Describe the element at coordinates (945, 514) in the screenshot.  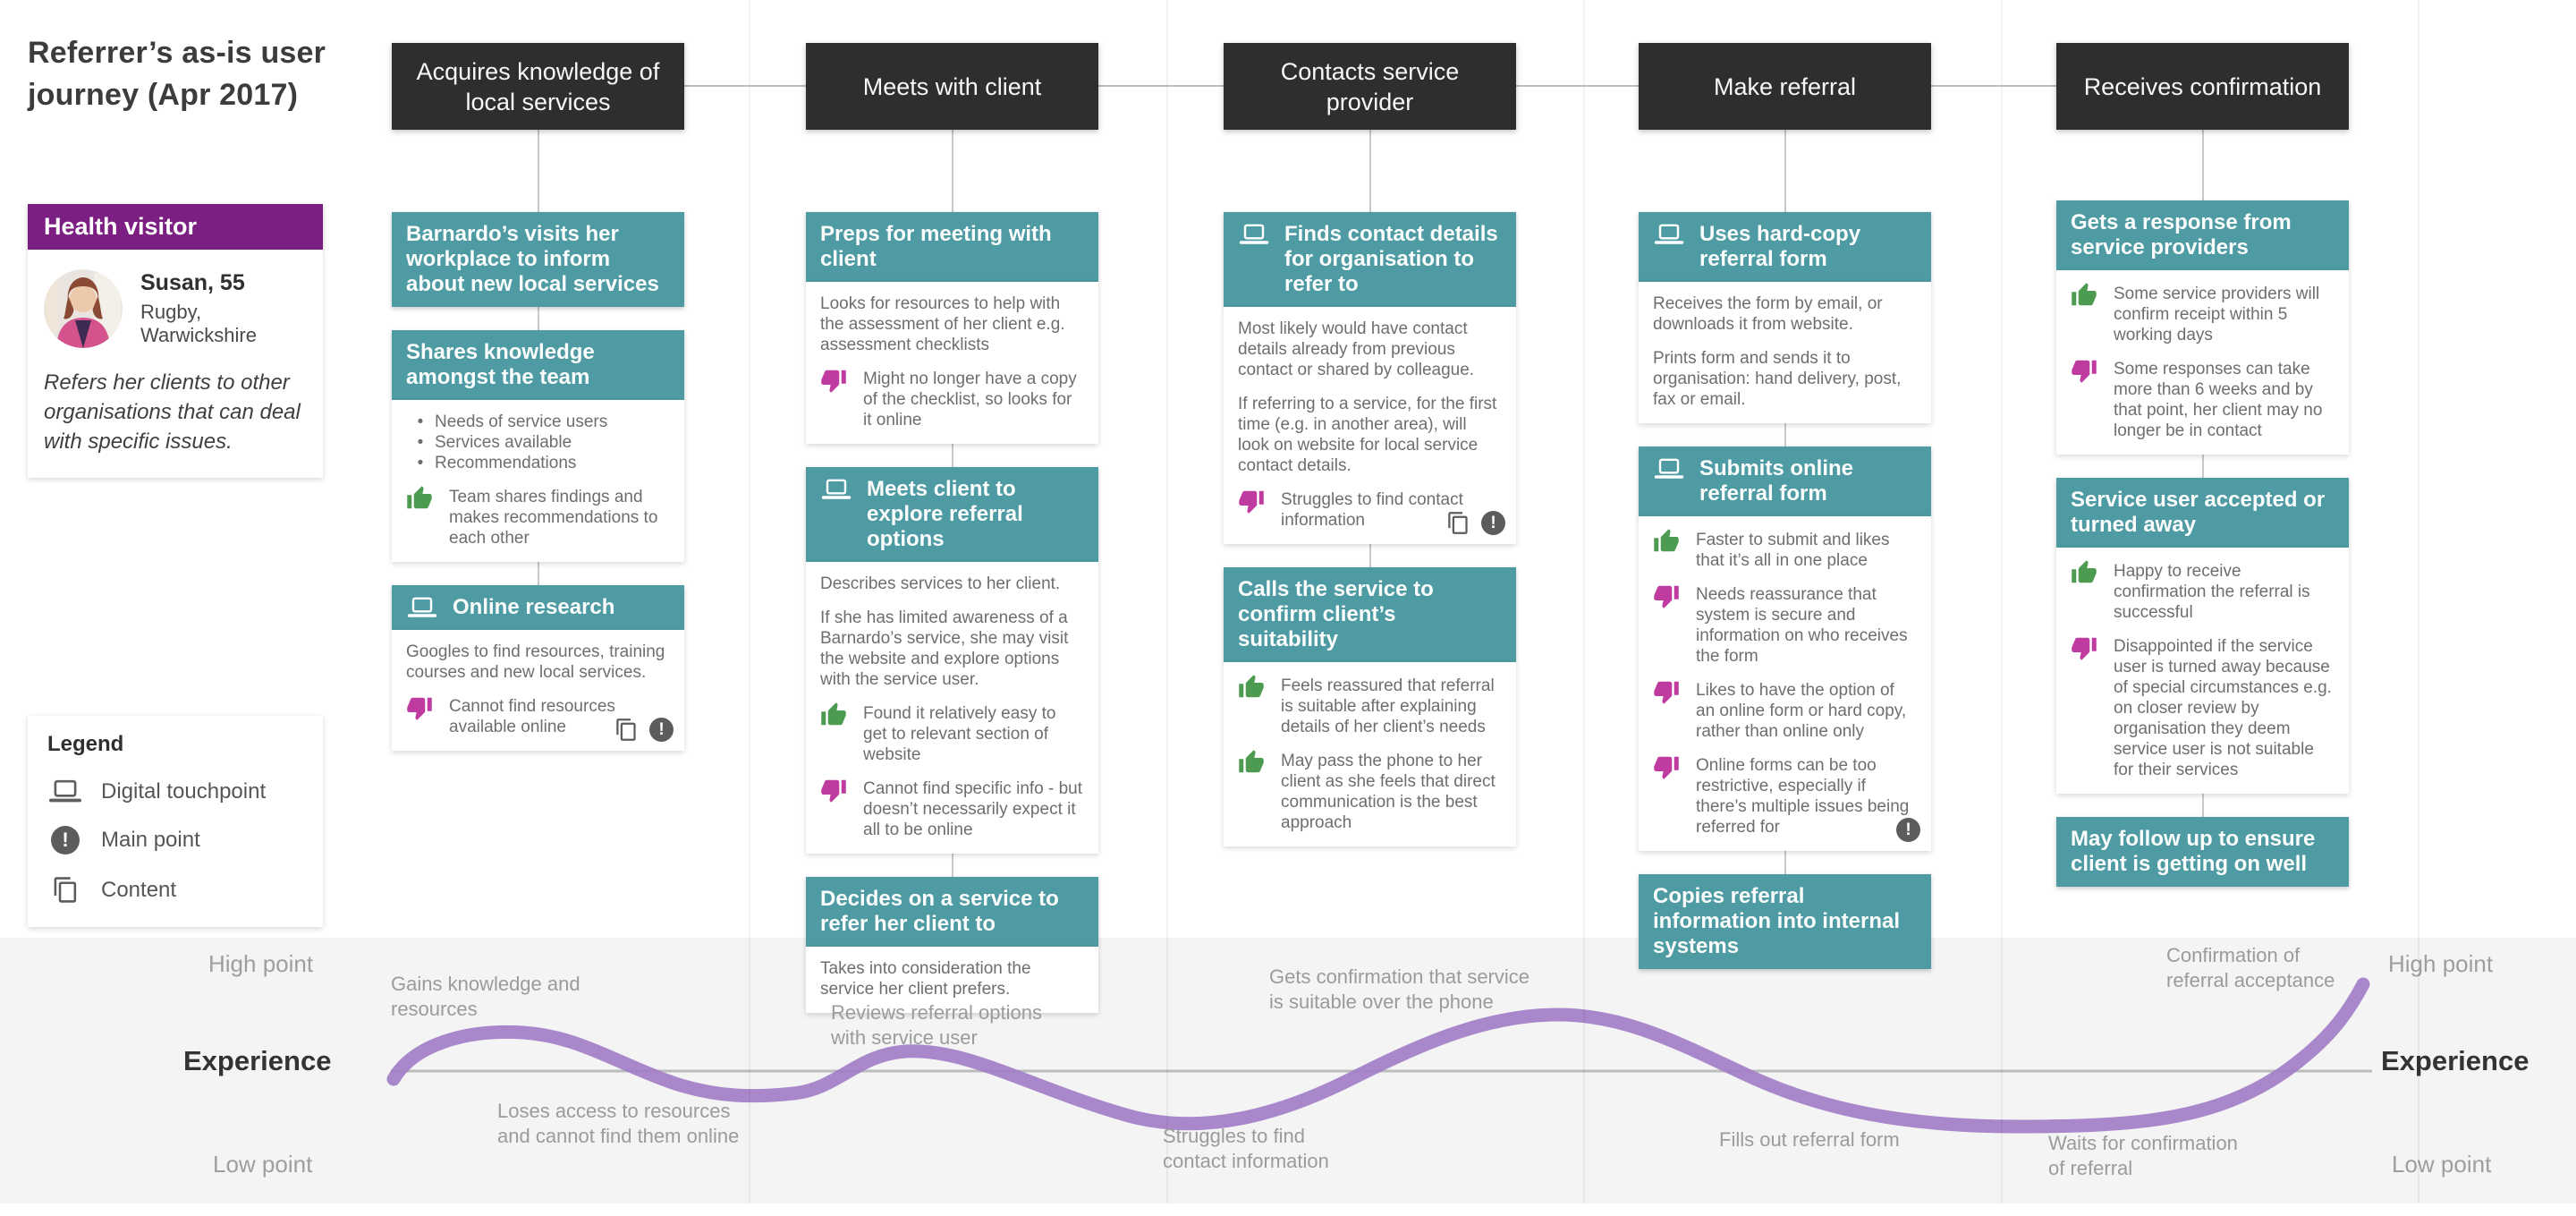
I see `card-title-text: Meets client to explore referral options` at that location.